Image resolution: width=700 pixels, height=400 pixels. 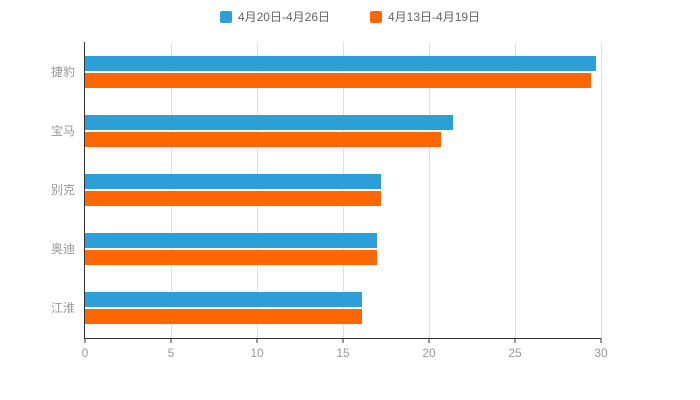 What do you see at coordinates (257, 353) in the screenshot?
I see `x-tick-label: 10` at bounding box center [257, 353].